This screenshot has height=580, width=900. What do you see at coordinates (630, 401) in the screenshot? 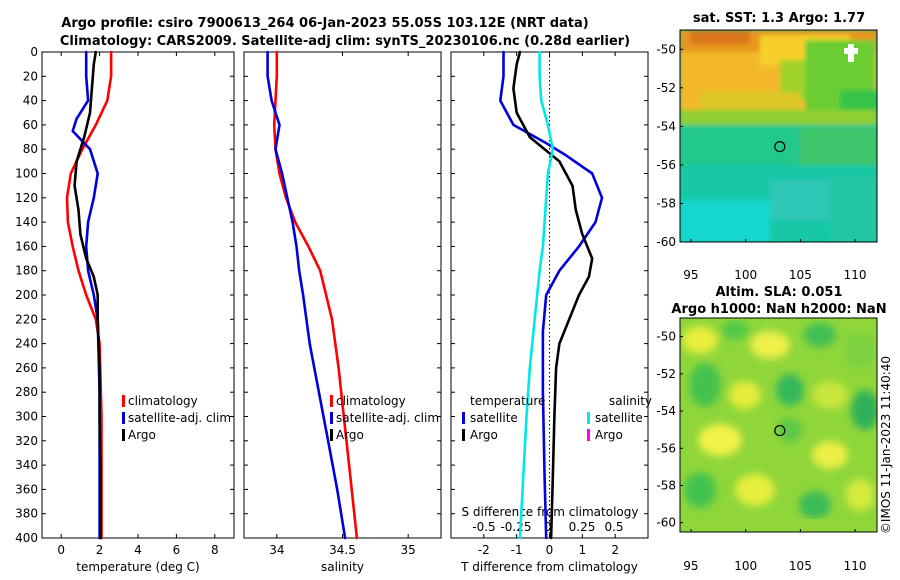
I see `legend-group-title-salinity: salinity` at bounding box center [630, 401].